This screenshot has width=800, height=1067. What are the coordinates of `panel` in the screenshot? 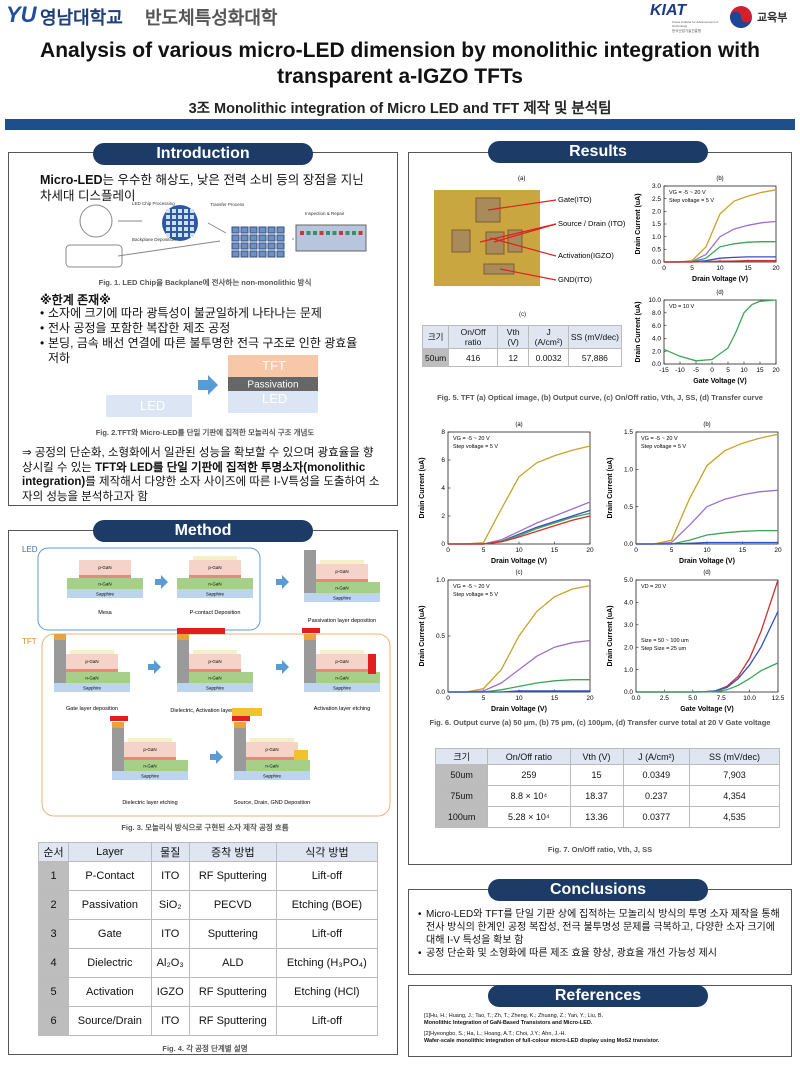 It's located at (331, 238).